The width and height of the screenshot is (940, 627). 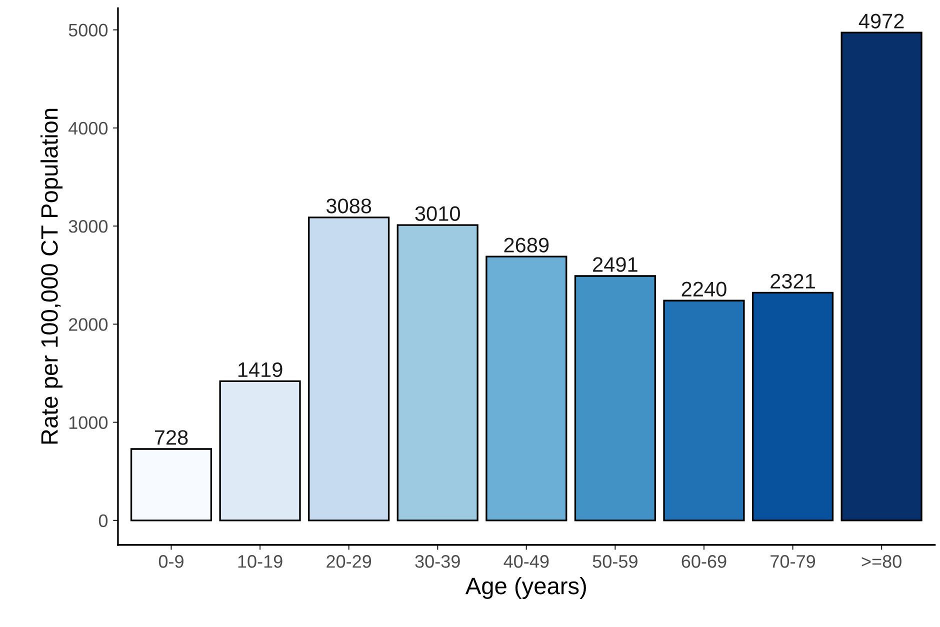 What do you see at coordinates (615, 561) in the screenshot?
I see `x-tick-label: 50-59` at bounding box center [615, 561].